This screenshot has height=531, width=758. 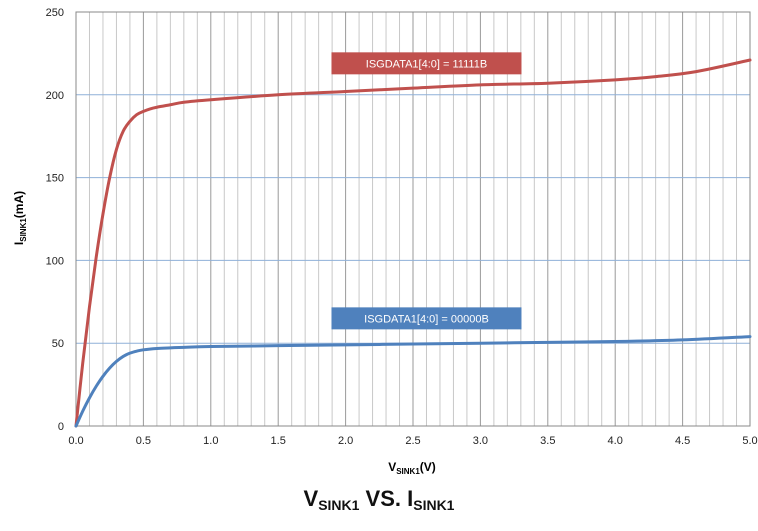 I want to click on y-tick-label: 50, so click(x=58, y=344).